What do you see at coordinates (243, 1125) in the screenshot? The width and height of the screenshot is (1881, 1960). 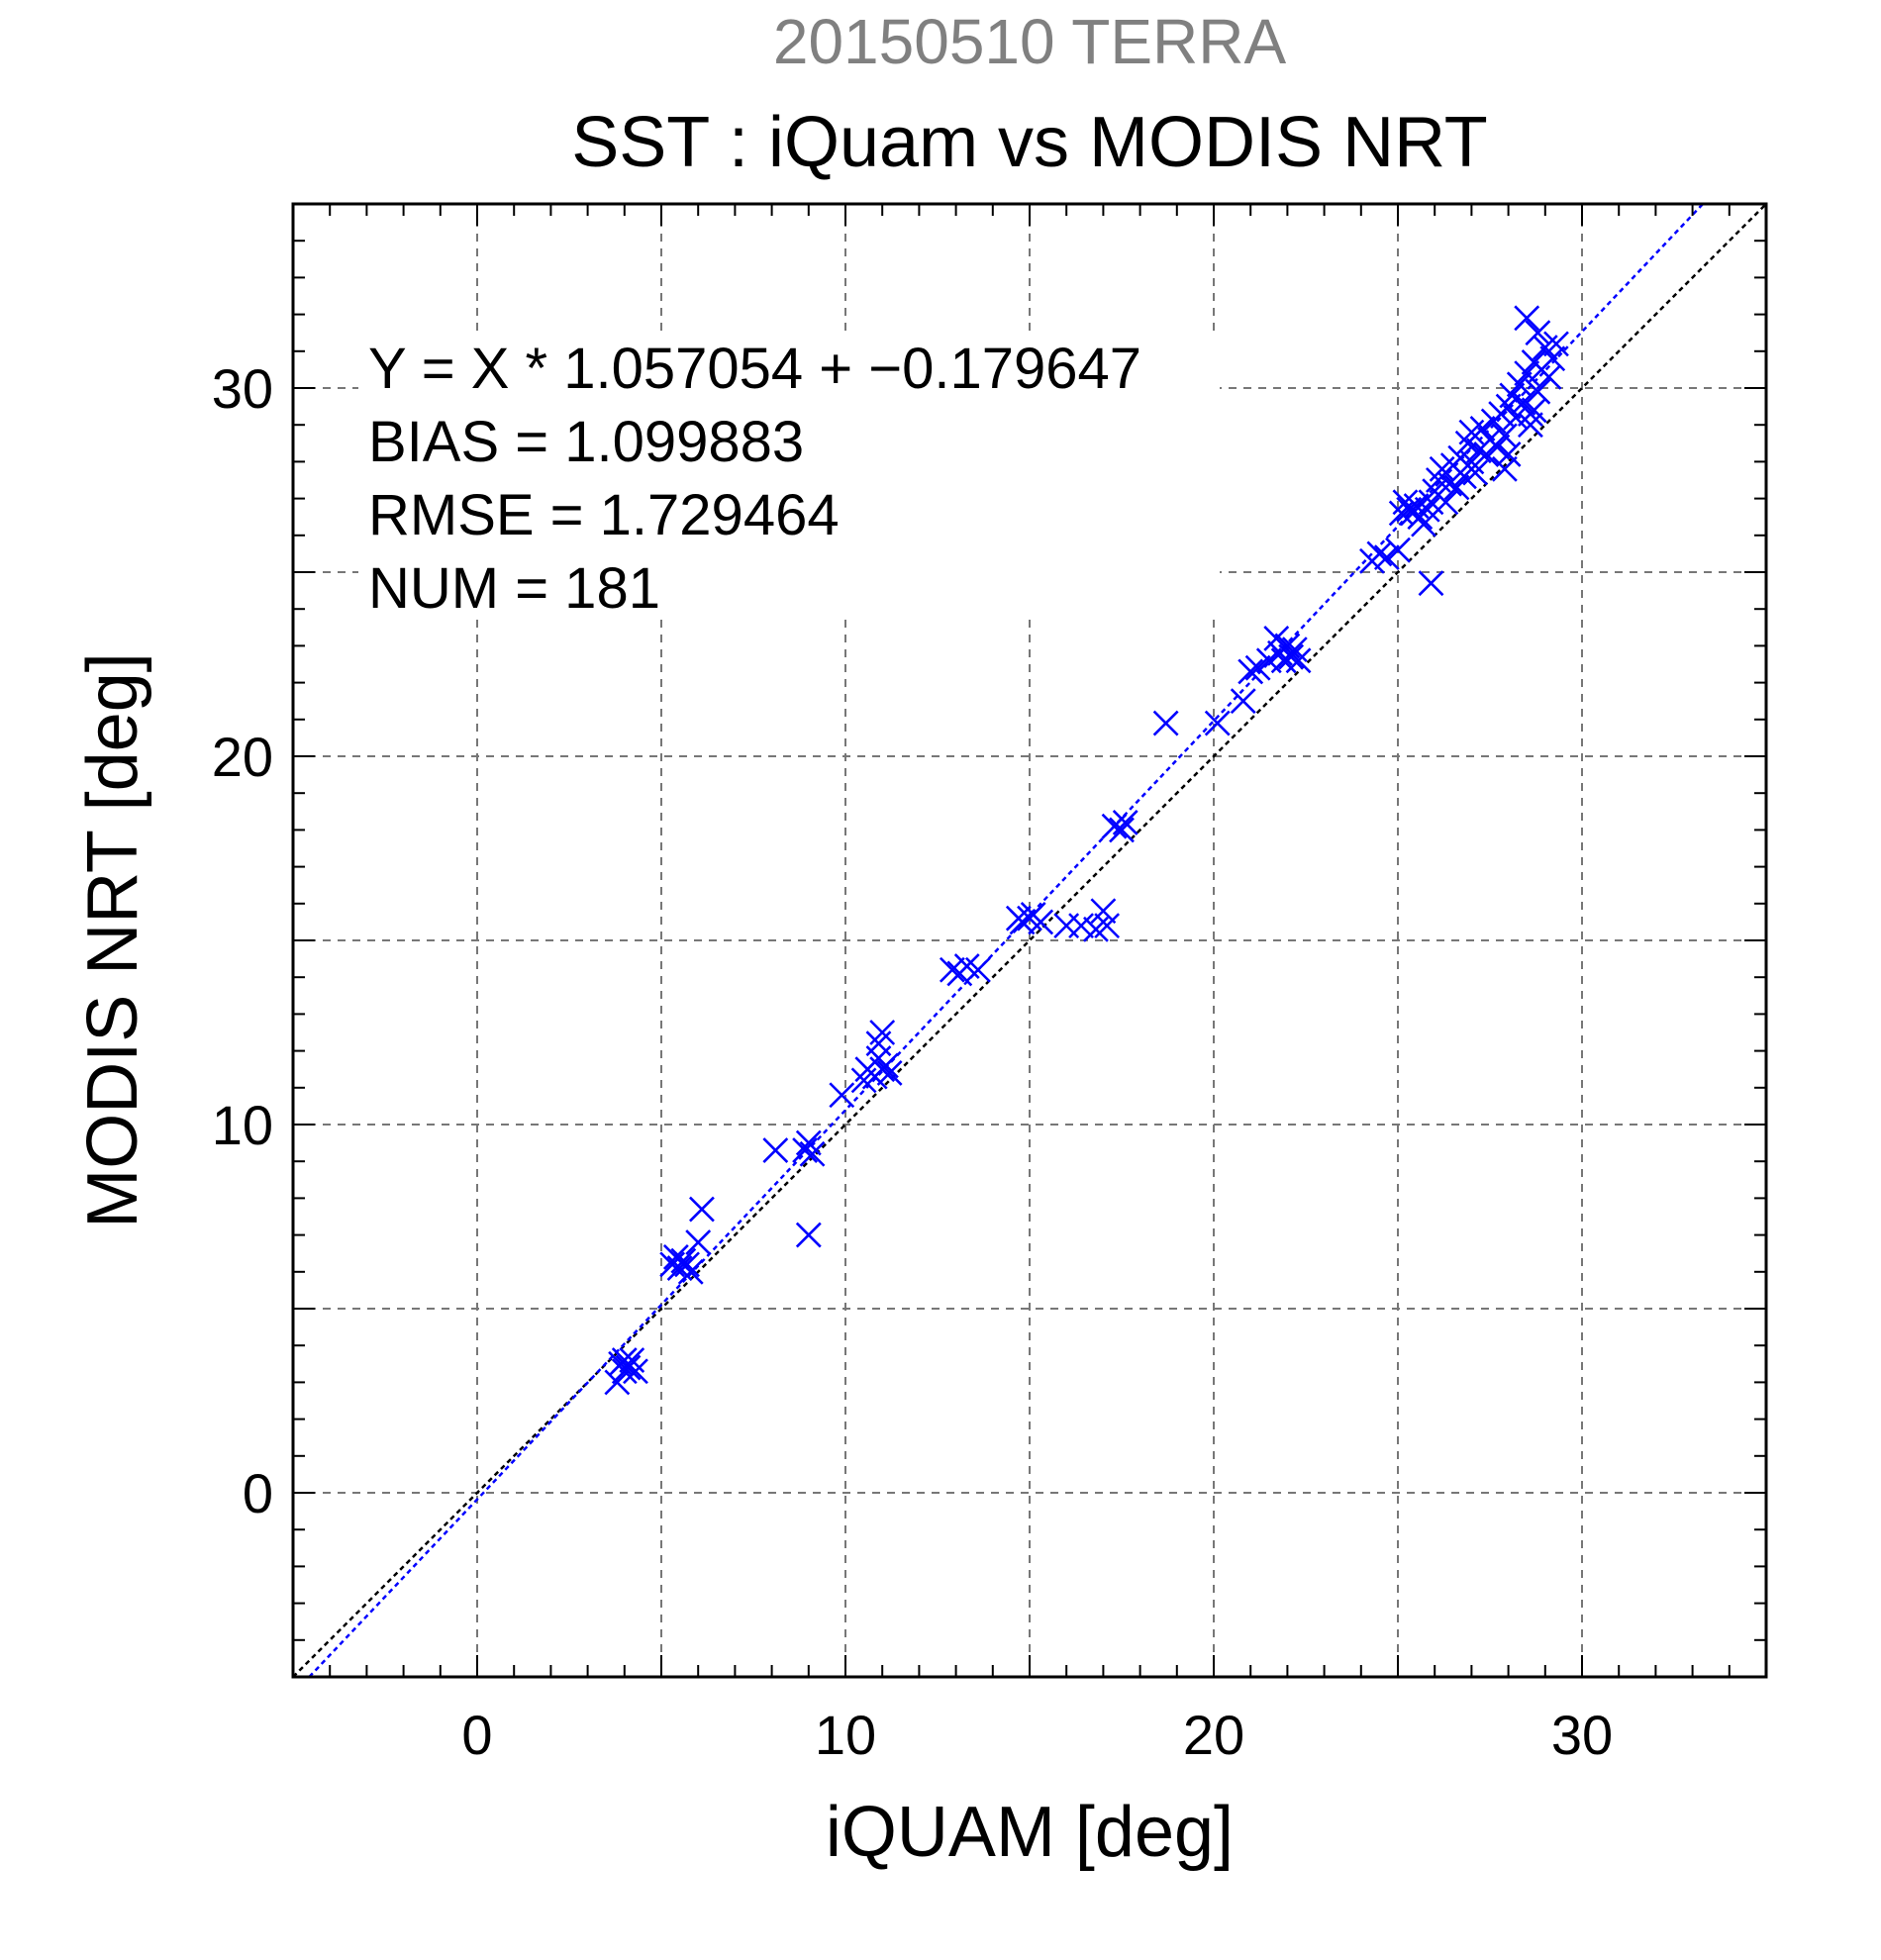 I see `y-tick-label: 10` at bounding box center [243, 1125].